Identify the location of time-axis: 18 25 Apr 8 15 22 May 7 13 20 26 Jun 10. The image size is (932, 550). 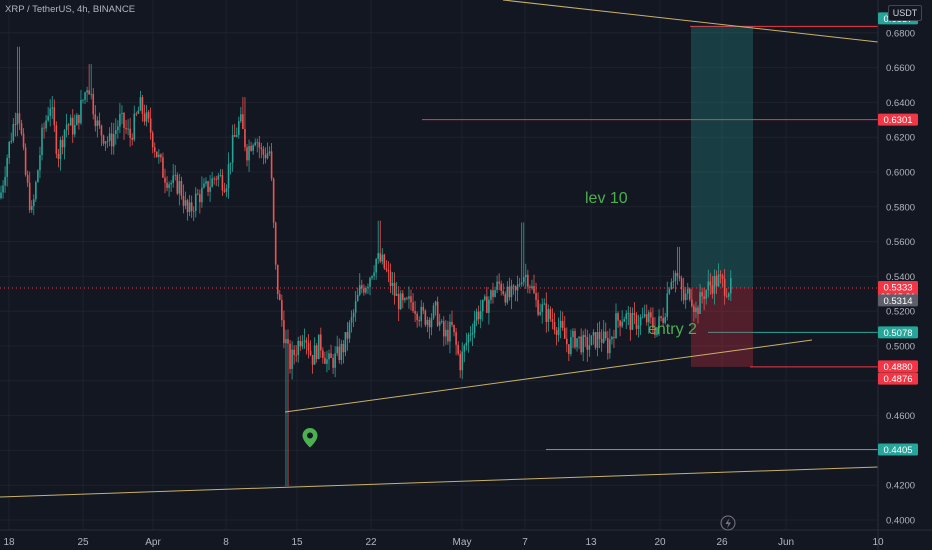
(466, 538).